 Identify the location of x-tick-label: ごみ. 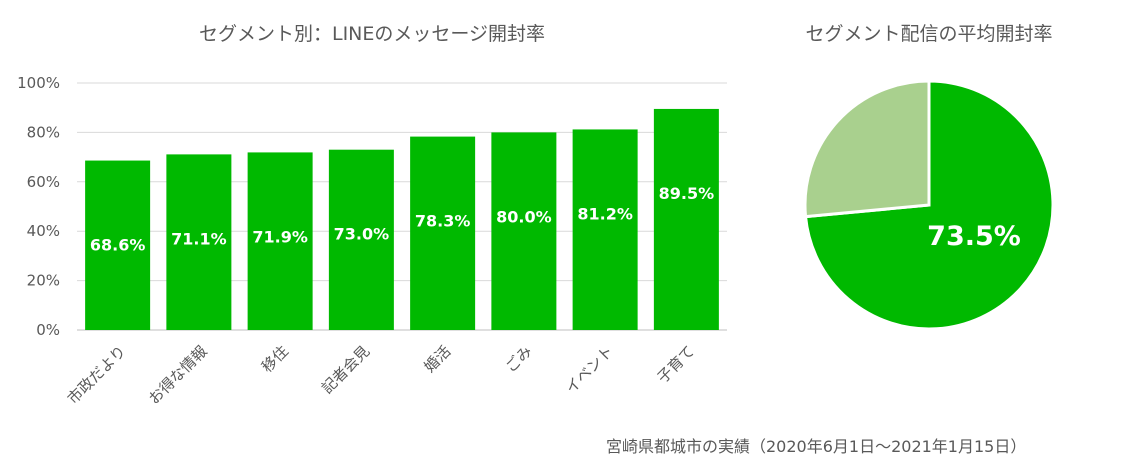
(519, 359).